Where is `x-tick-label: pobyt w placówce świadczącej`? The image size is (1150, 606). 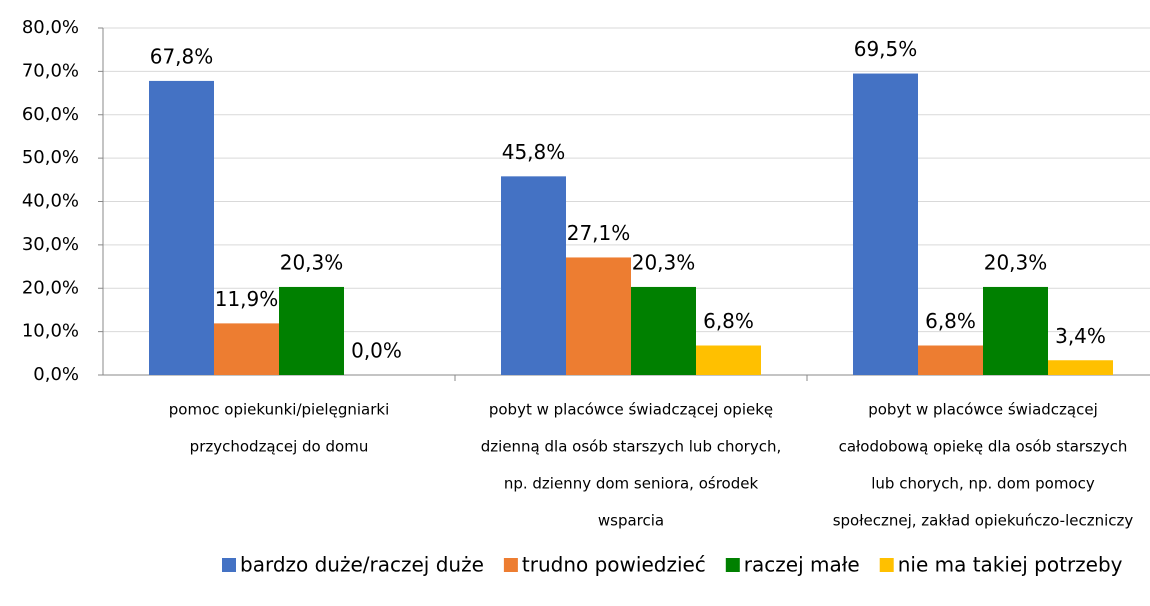 x-tick-label: pobyt w placówce świadczącej is located at coordinates (983, 410).